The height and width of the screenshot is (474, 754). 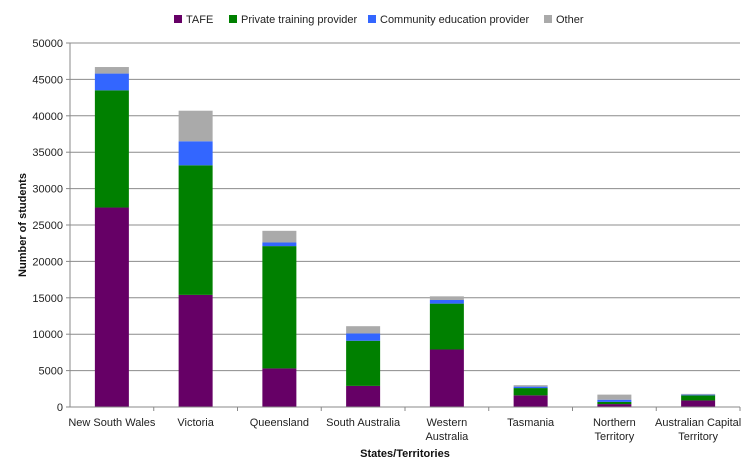 I want to click on x-tick-label: Queensland, so click(x=279, y=423).